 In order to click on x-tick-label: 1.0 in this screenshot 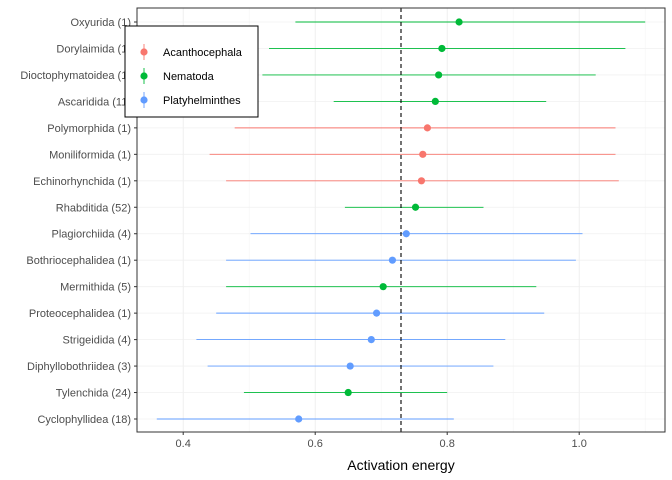, I will do `click(579, 444)`.